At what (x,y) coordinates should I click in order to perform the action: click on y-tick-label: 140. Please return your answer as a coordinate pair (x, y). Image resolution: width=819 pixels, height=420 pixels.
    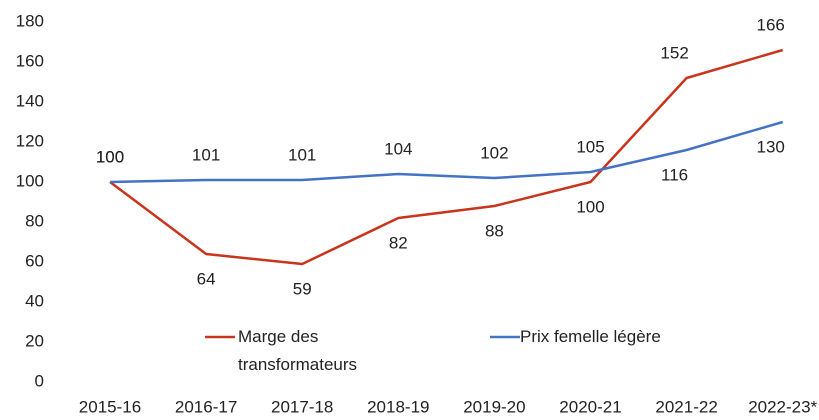
    Looking at the image, I should click on (30, 100).